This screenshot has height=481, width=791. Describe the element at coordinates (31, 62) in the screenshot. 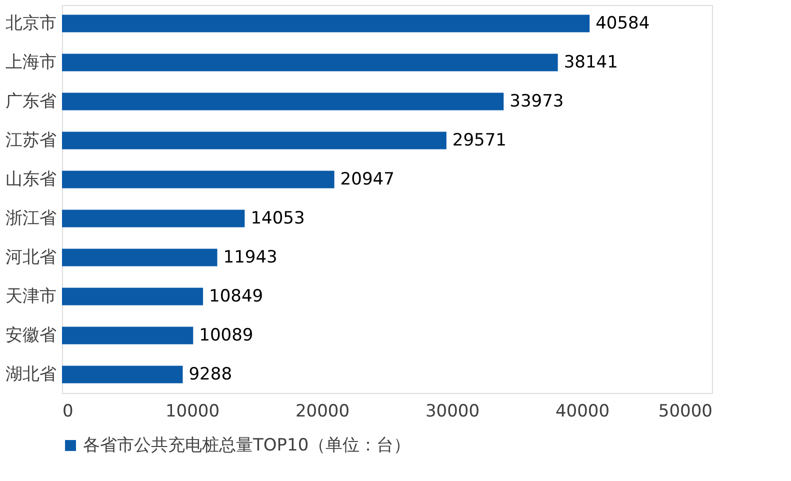

I see `y-tick-label: 上海市` at that location.